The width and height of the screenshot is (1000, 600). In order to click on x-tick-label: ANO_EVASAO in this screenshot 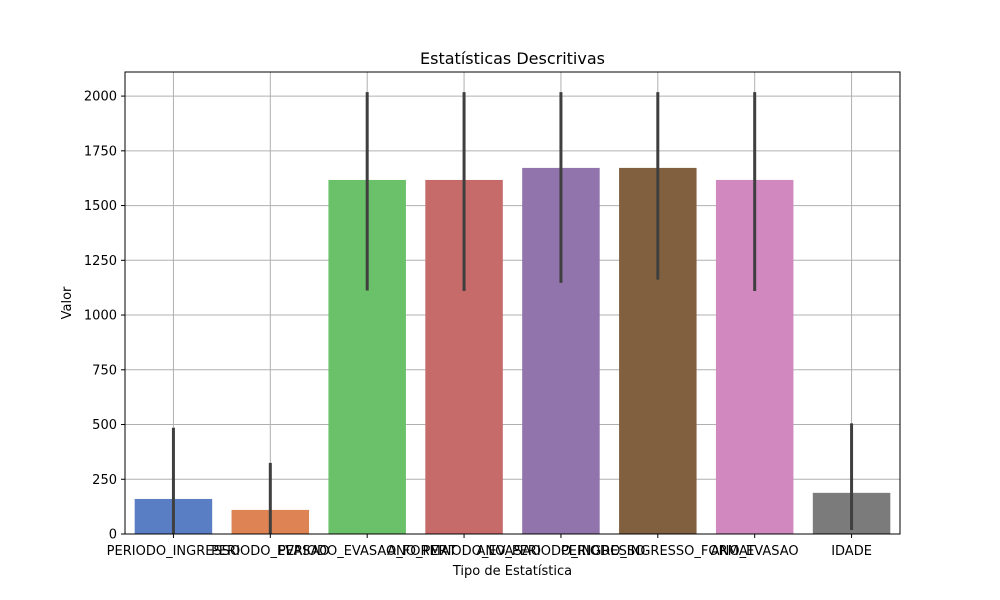, I will do `click(755, 551)`.